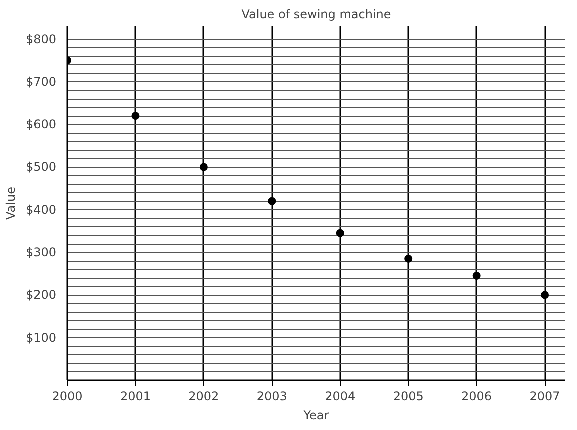 This screenshot has width=577, height=430. Describe the element at coordinates (317, 15) in the screenshot. I see `chart-title: Value of sewing machine` at that location.